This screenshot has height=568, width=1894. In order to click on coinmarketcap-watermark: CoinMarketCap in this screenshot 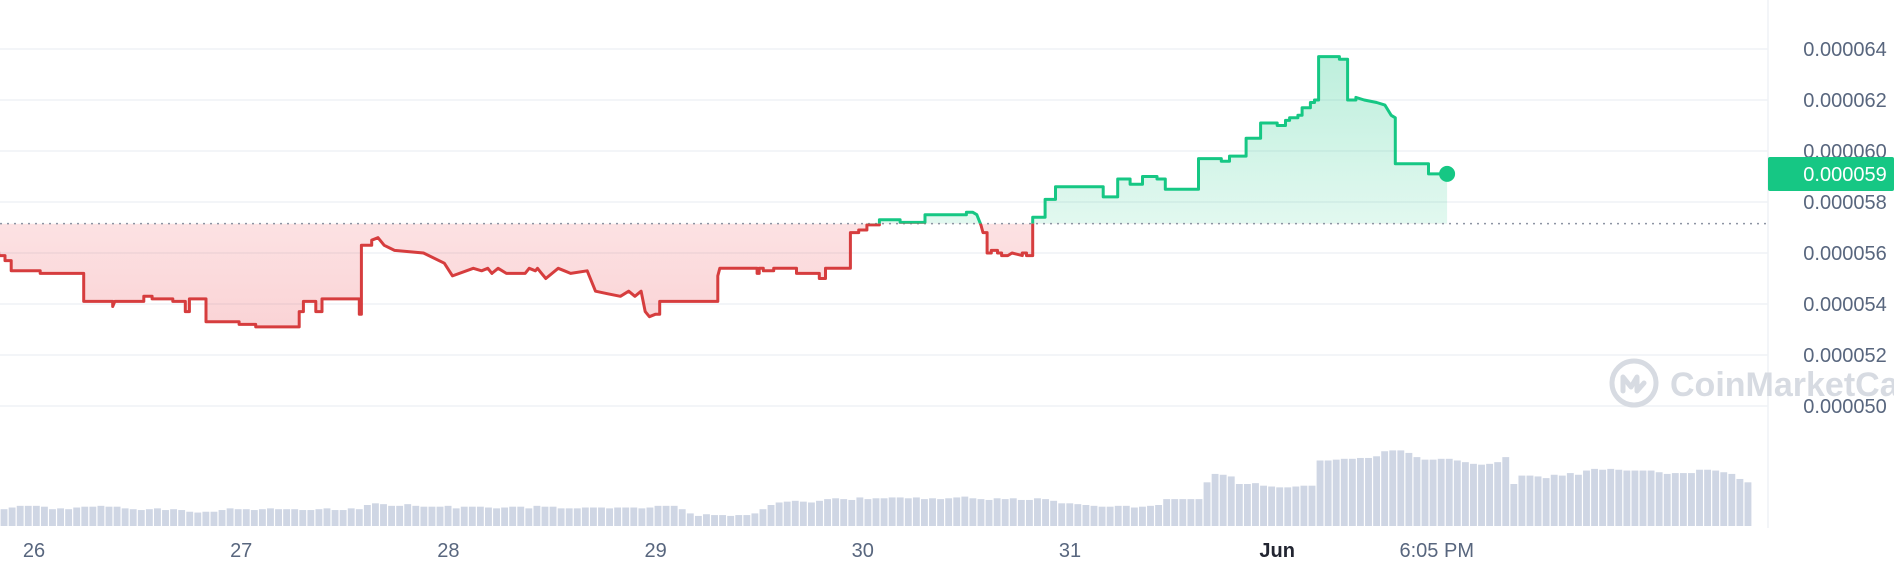, I will do `click(1751, 383)`.